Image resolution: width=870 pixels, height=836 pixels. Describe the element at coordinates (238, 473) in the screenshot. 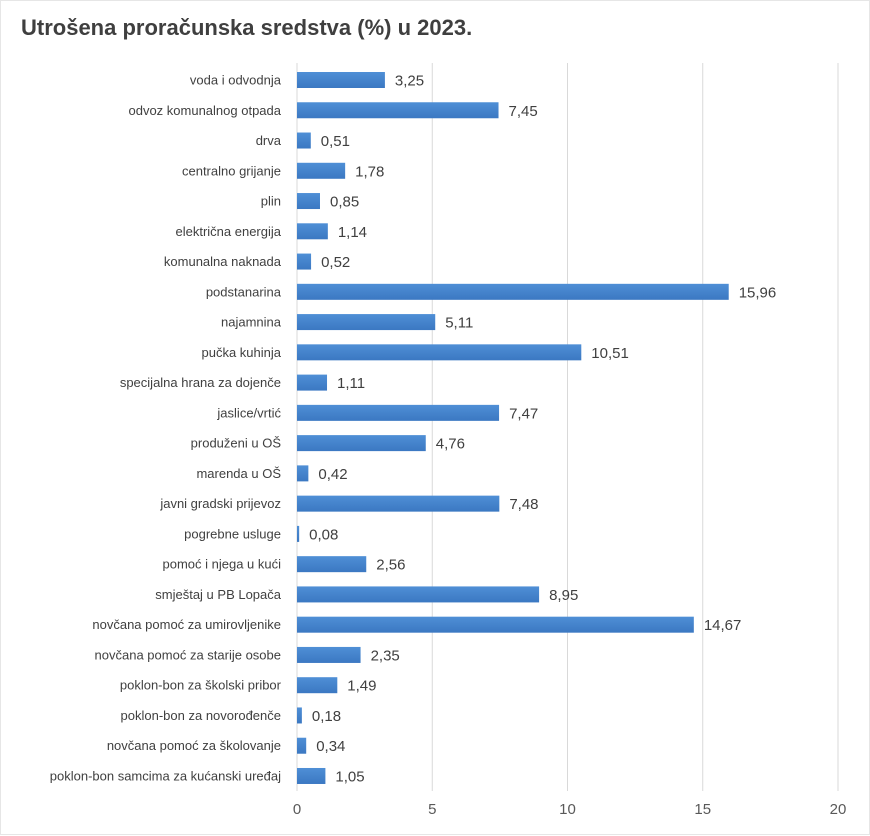

I see `category-label: marenda u OŠ` at that location.